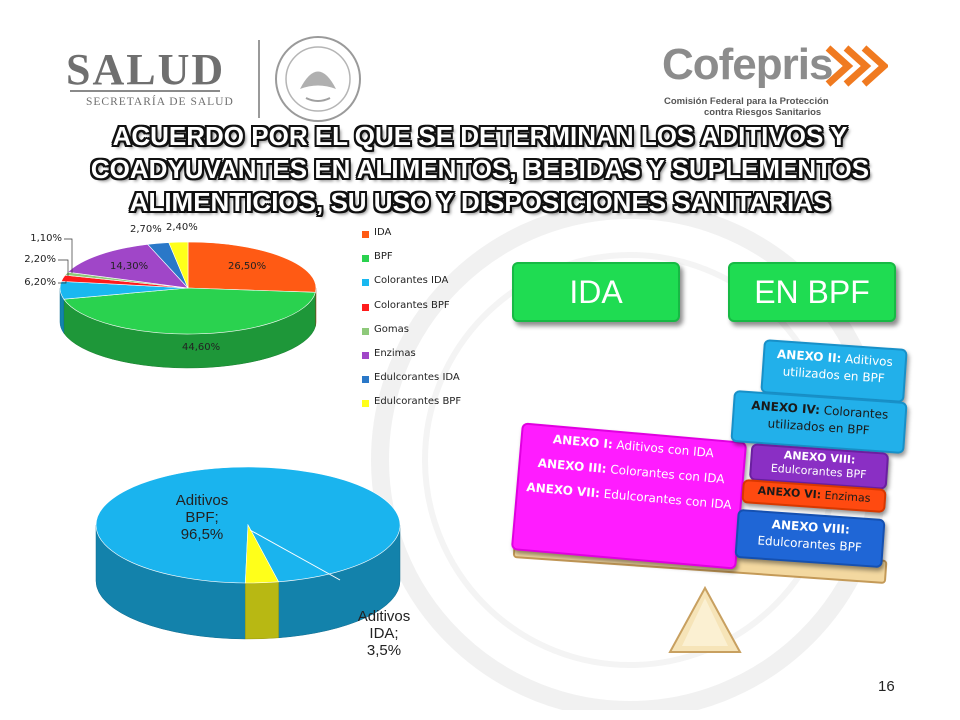  Describe the element at coordinates (259, 79) in the screenshot. I see `logo-separator` at that location.